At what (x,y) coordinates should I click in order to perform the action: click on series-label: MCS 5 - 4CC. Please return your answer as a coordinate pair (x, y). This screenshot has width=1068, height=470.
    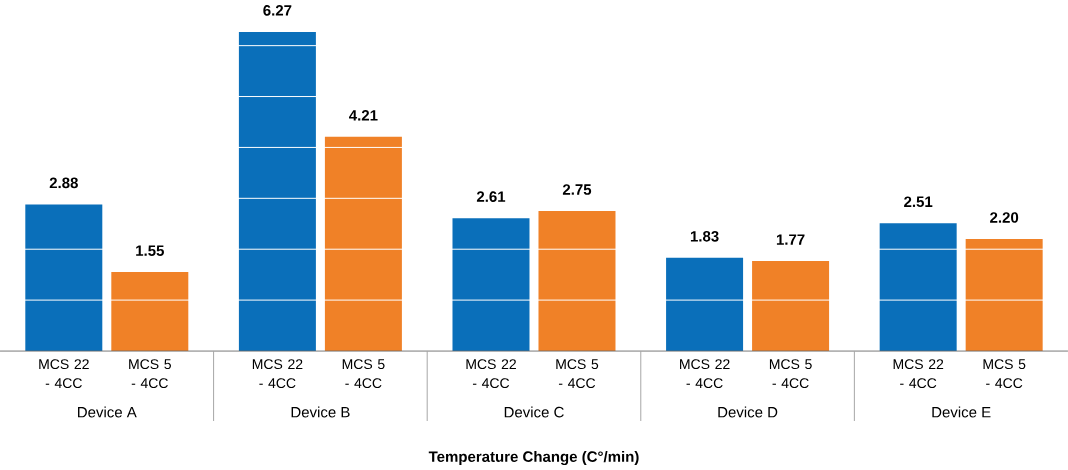
    Looking at the image, I should click on (150, 374).